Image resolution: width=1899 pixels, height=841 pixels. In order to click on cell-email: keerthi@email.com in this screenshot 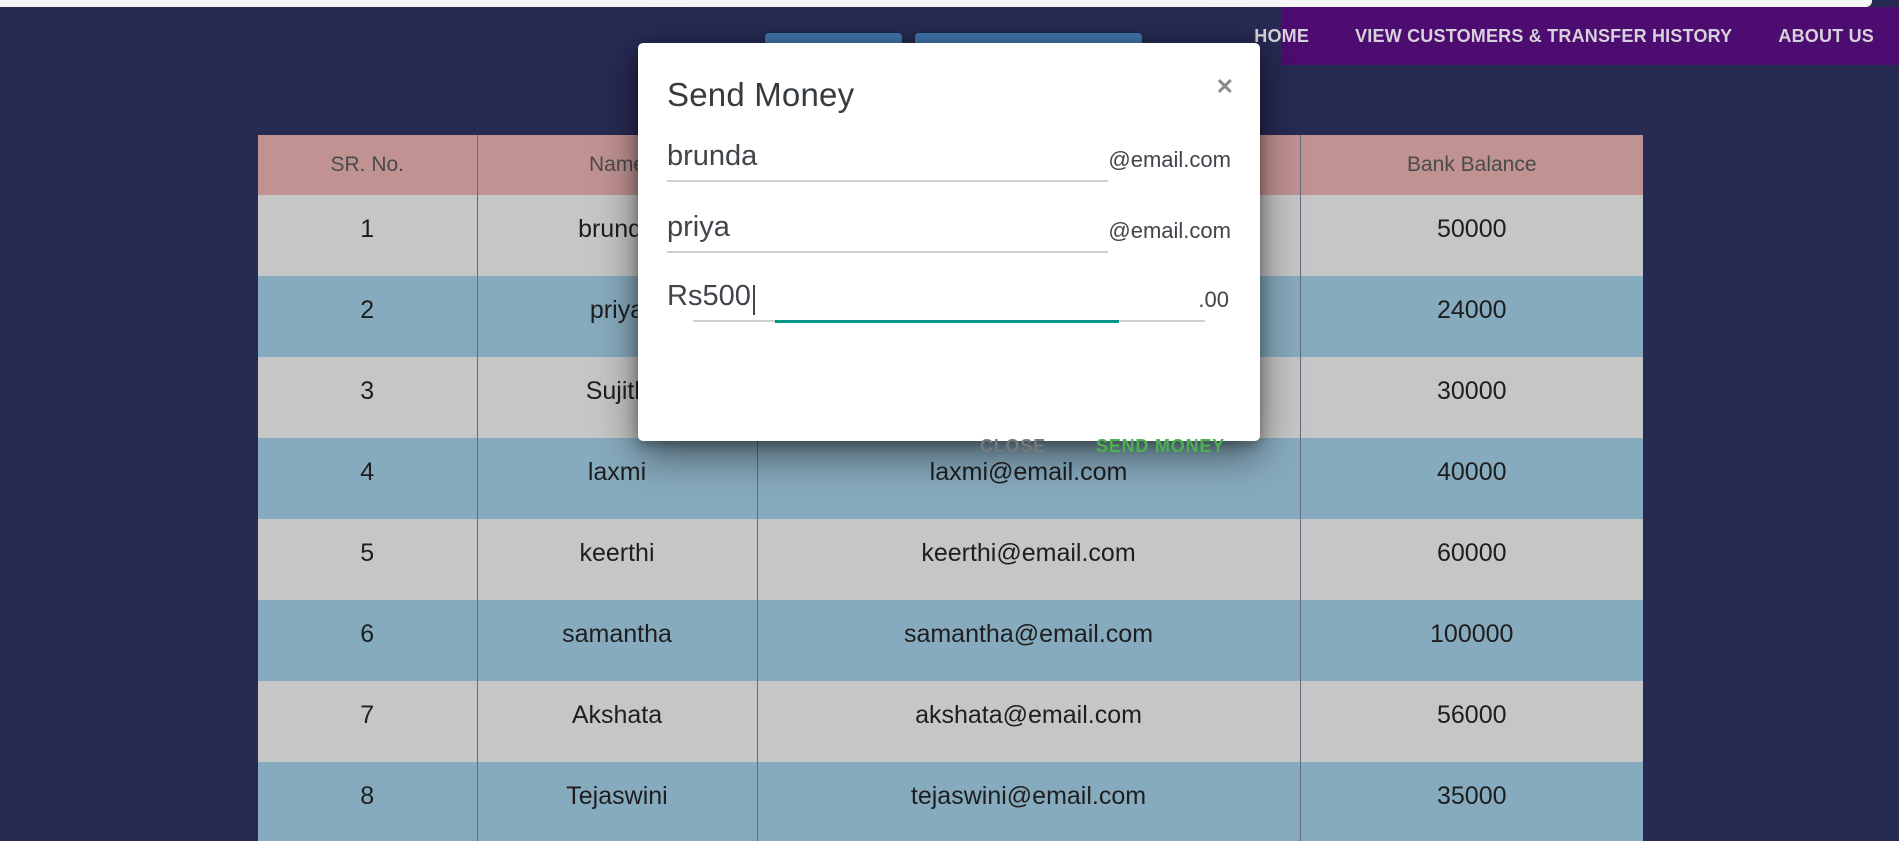, I will do `click(1029, 559)`.